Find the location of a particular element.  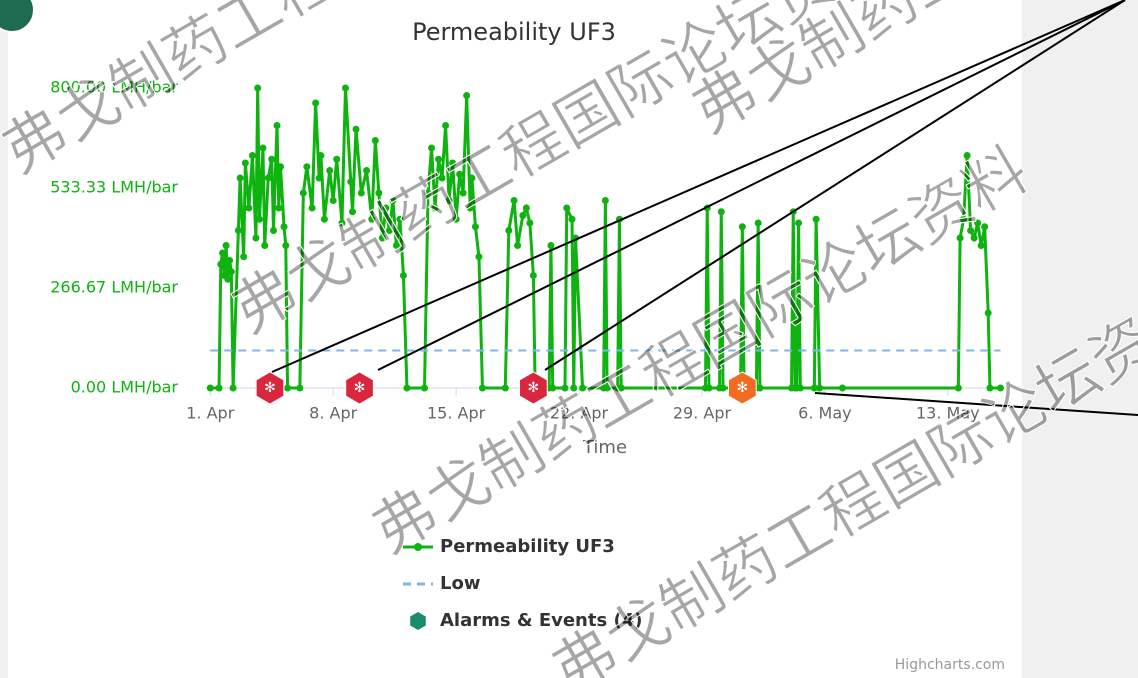

y-tick-label: 800.00 LMH/bar is located at coordinates (114, 87).